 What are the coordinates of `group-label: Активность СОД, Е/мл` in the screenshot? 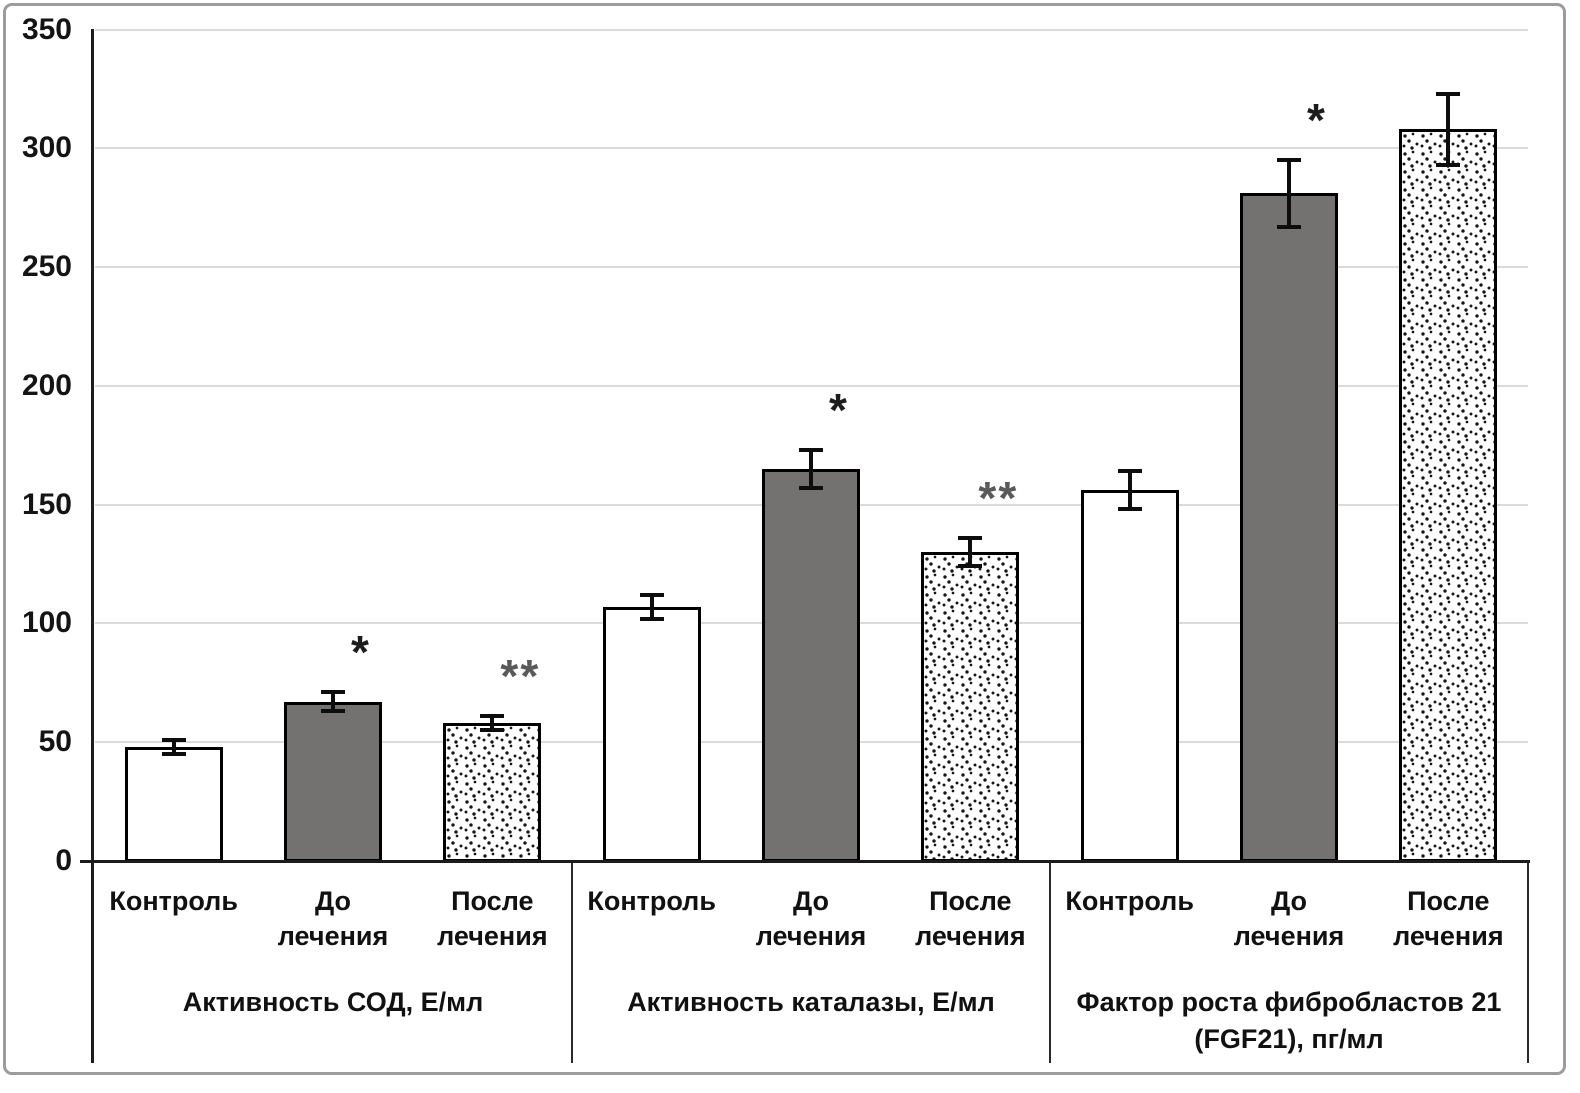 It's located at (333, 1002).